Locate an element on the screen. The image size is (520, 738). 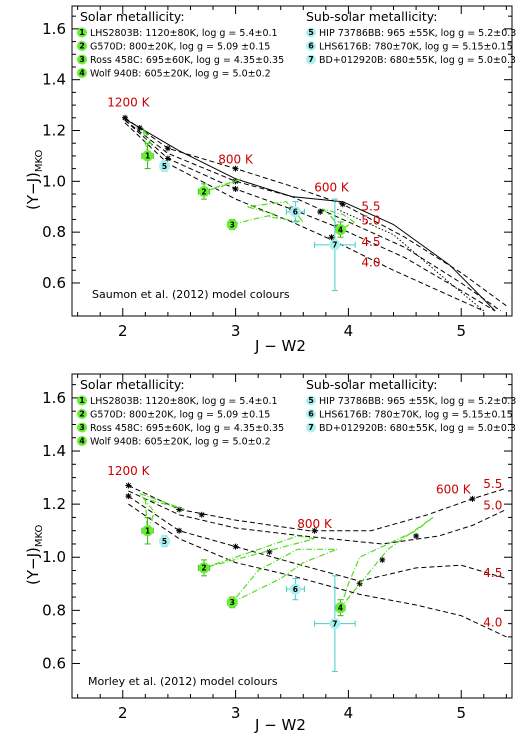
object-number: 5 is located at coordinates (164, 166).